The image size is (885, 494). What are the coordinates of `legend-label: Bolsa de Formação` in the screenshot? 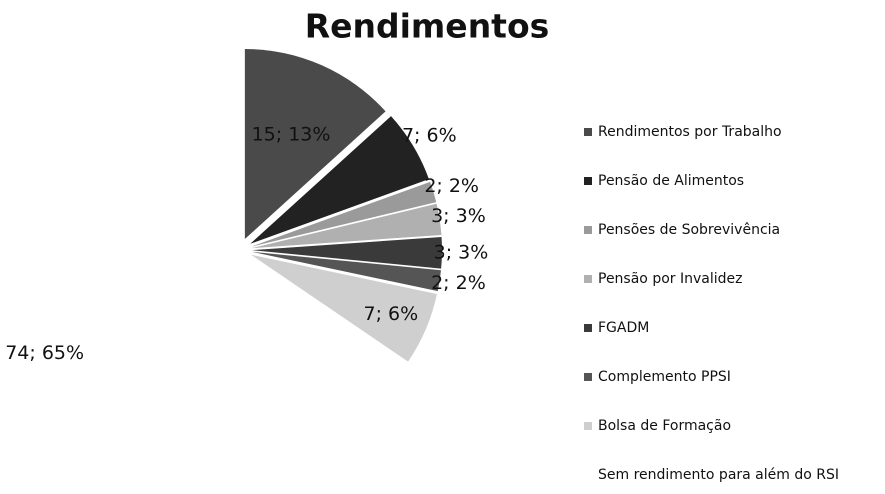 It's located at (664, 426).